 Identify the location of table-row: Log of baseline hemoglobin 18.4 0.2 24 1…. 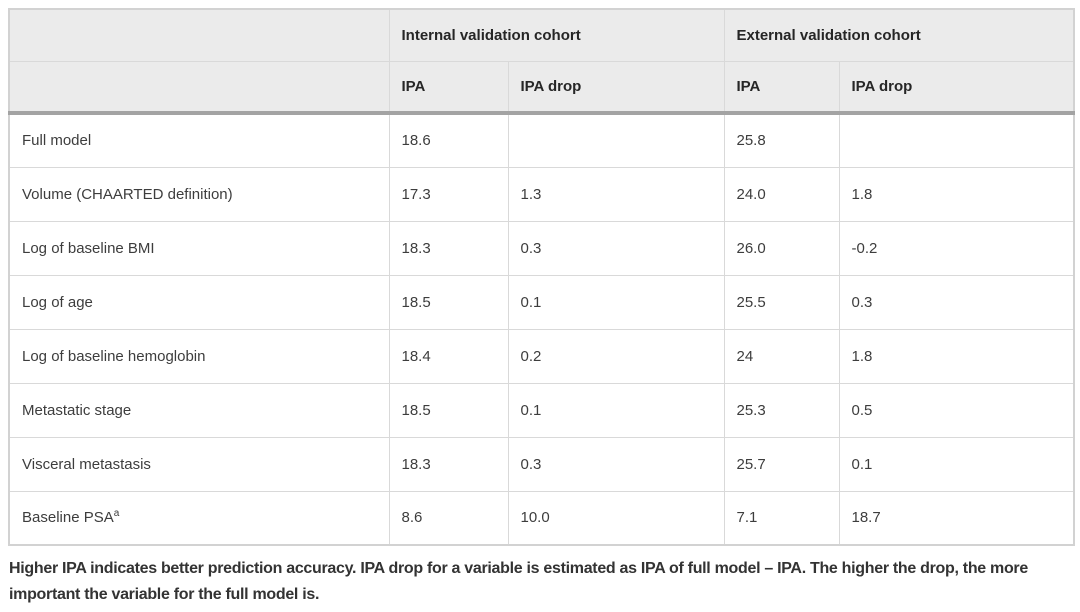
(541, 356).